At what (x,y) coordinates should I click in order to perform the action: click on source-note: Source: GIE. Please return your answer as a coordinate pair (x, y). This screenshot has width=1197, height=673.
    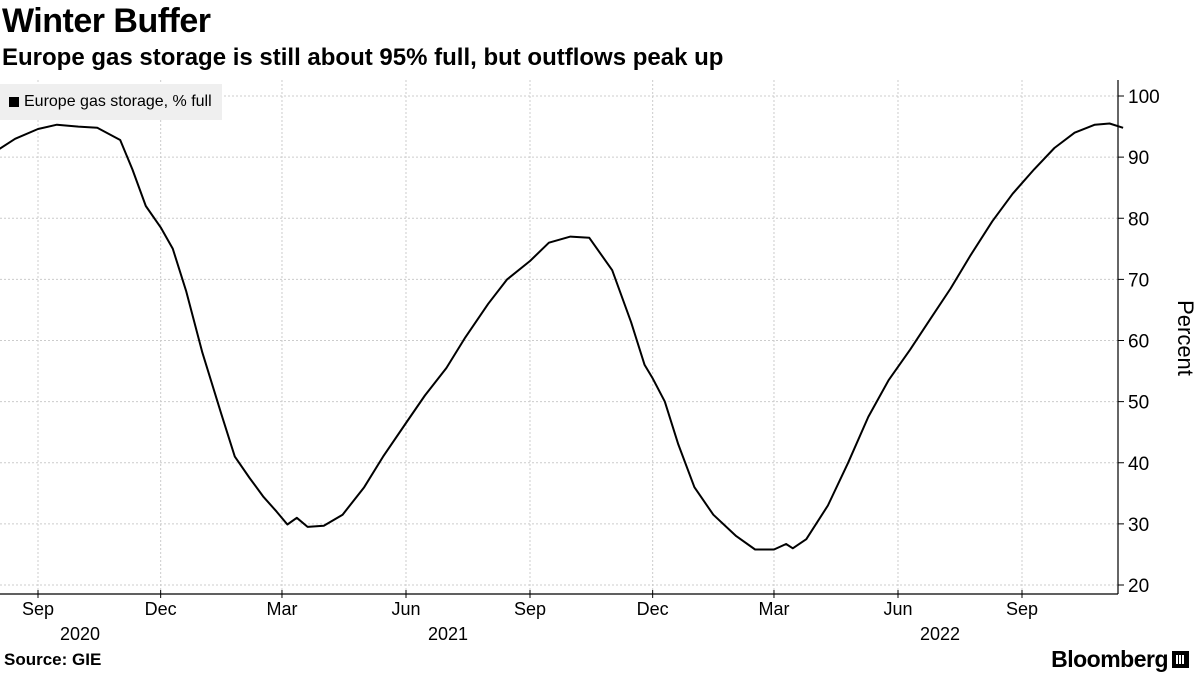
    Looking at the image, I should click on (53, 659).